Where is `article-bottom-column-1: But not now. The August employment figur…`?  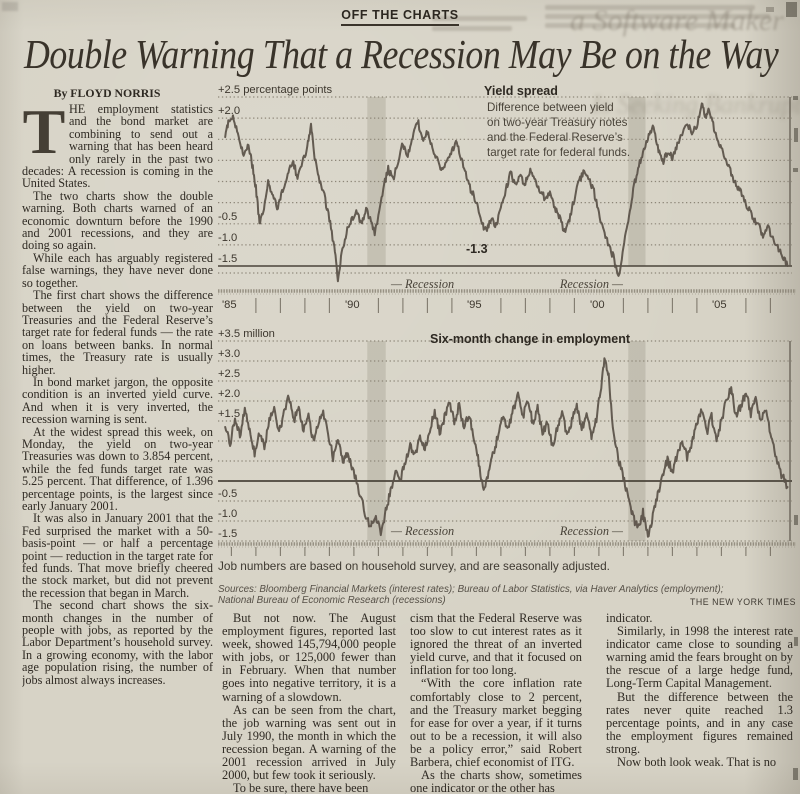
article-bottom-column-1: But not now. The August employment figur… is located at coordinates (309, 703).